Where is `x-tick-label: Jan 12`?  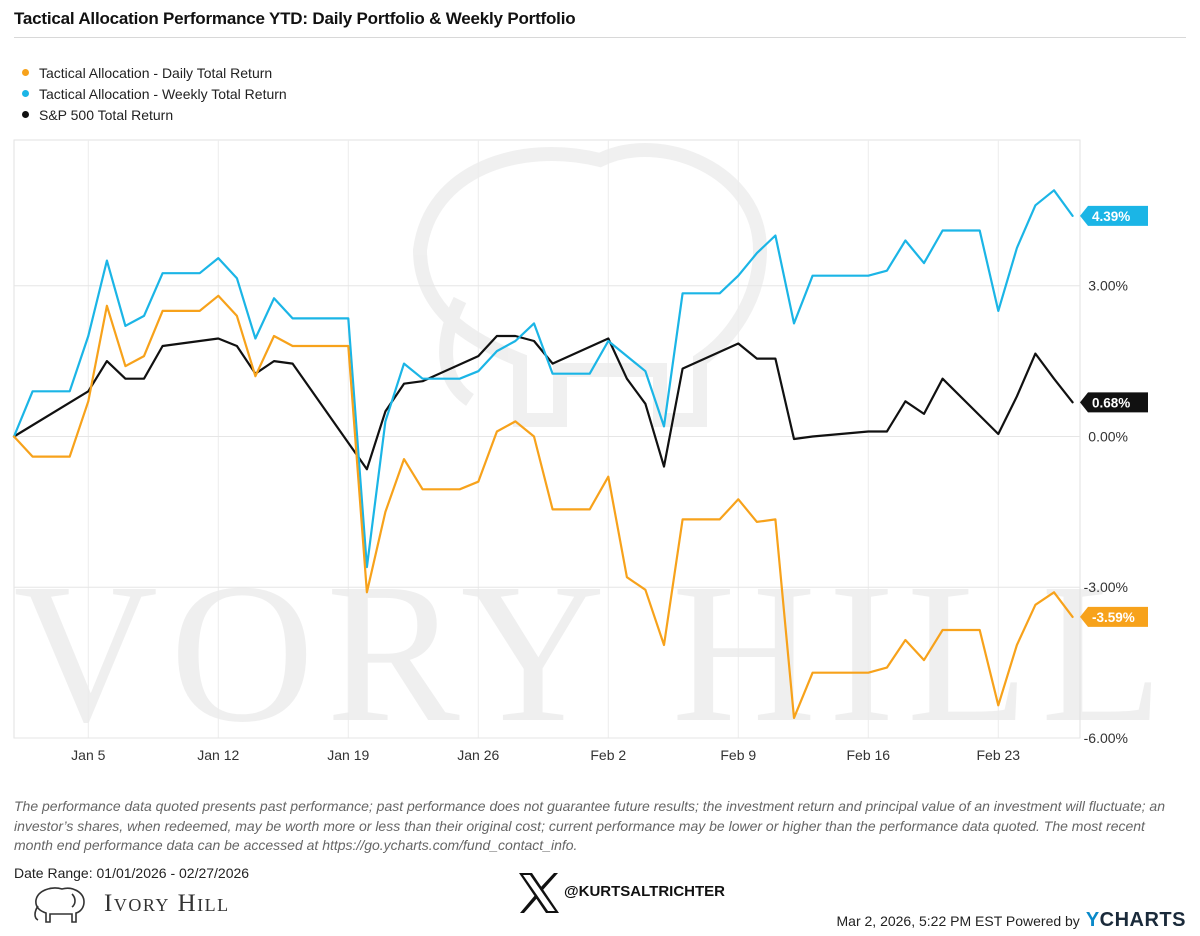 x-tick-label: Jan 12 is located at coordinates (218, 755).